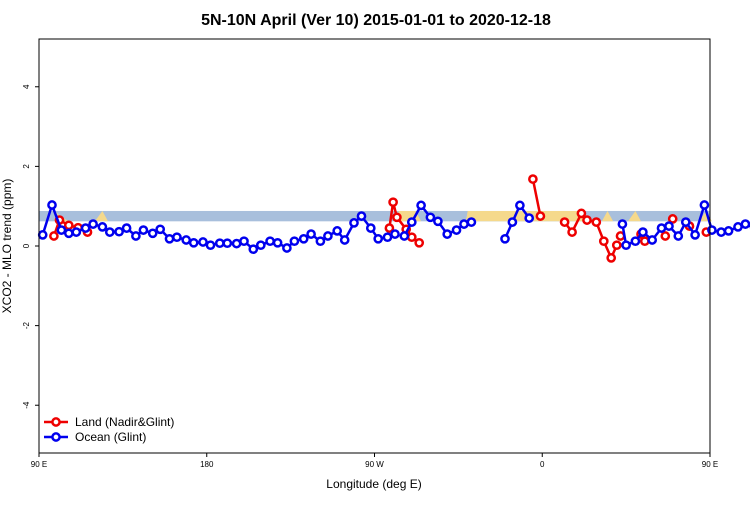  Describe the element at coordinates (56, 437) in the screenshot. I see `legend-marker` at that location.